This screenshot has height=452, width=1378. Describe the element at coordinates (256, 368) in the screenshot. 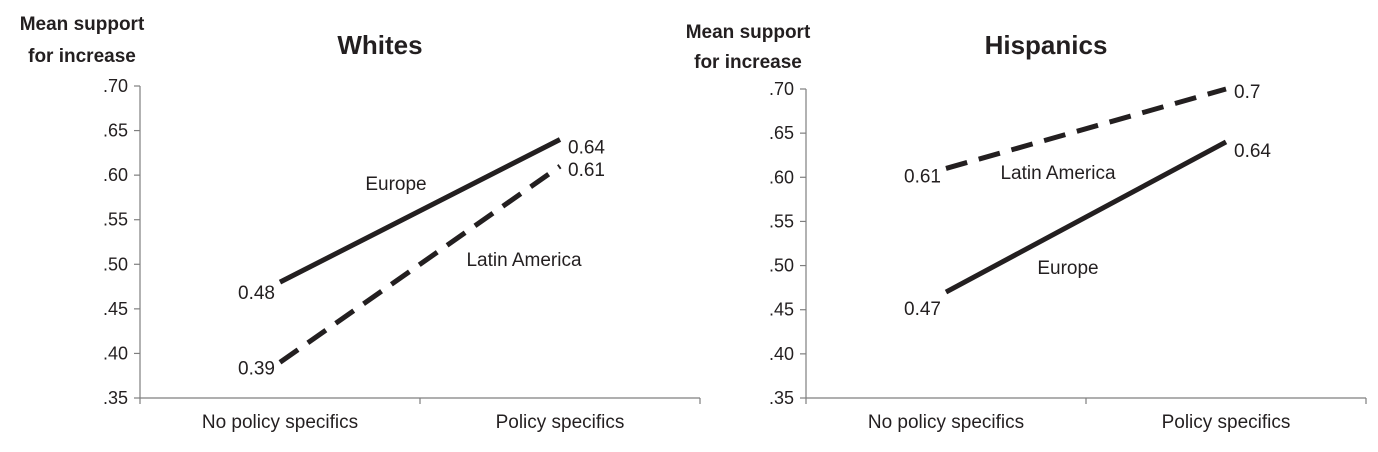

I see `data-label: 0.39` at that location.